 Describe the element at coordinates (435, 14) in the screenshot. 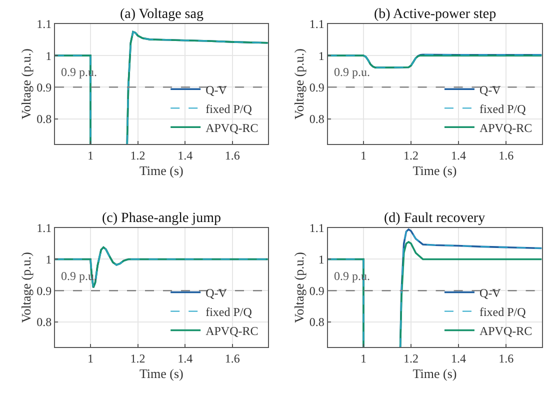

I see `chart-title: (b) Active-power step` at that location.